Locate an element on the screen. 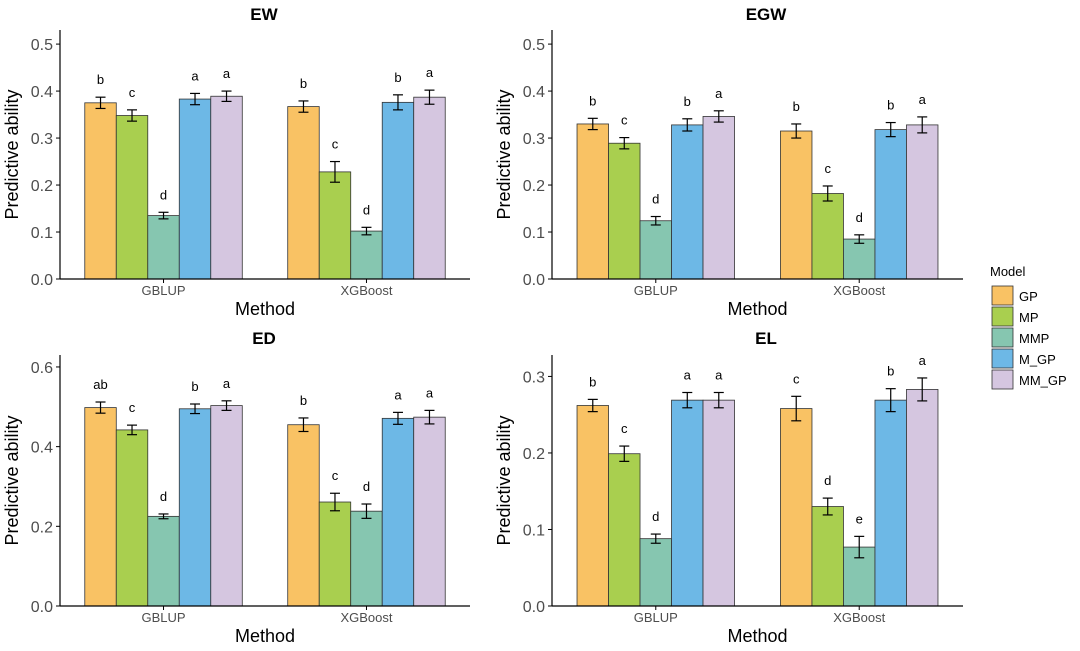 This screenshot has width=1080, height=651. y-tick-label: 0.3 is located at coordinates (42, 139).